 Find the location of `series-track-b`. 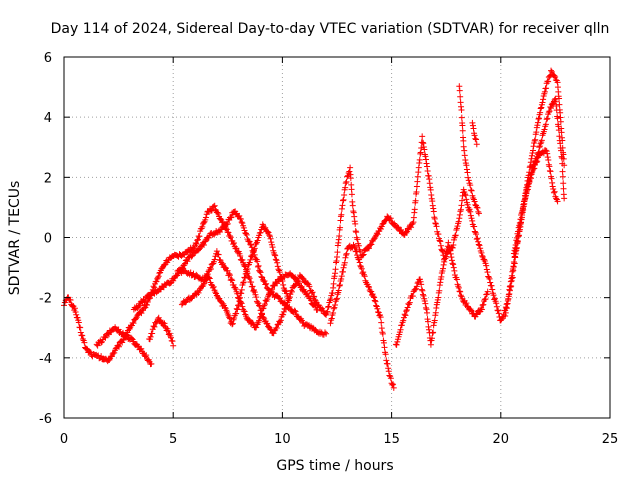

series-track-b is located at coordinates (124, 346).